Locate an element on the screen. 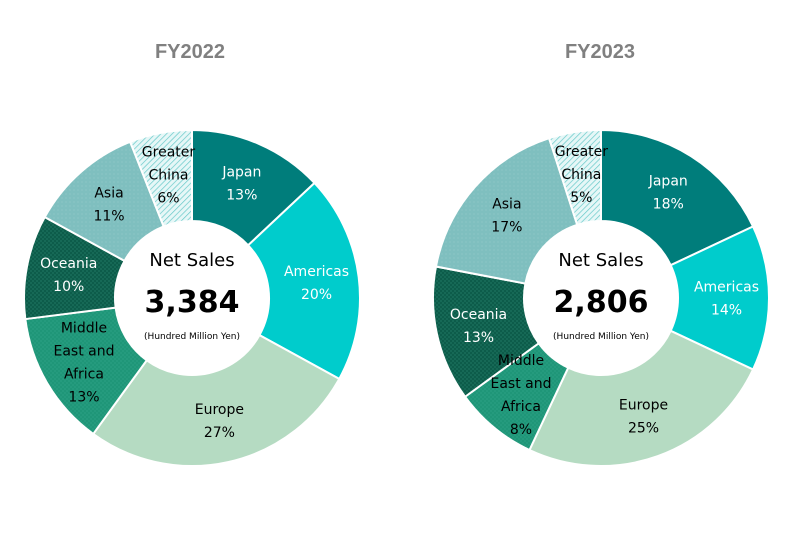 This screenshot has height=550, width=795. center-value: 2,806 is located at coordinates (601, 302).